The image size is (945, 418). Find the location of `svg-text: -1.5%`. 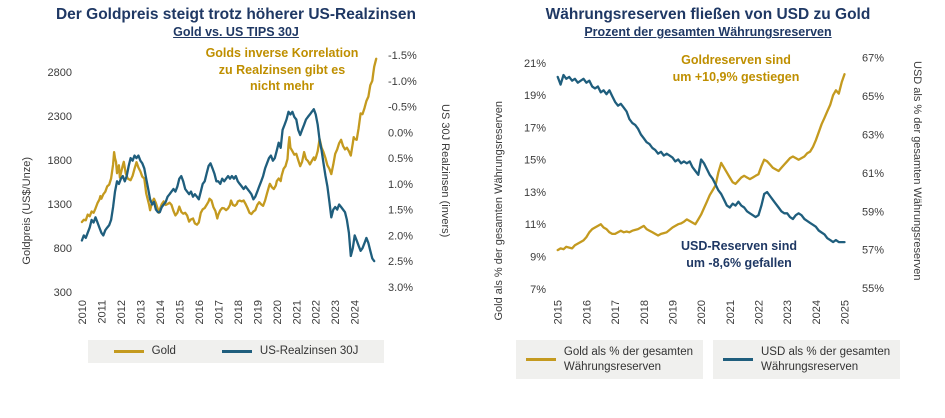

svg-text: -1.5% is located at coordinates (402, 57).